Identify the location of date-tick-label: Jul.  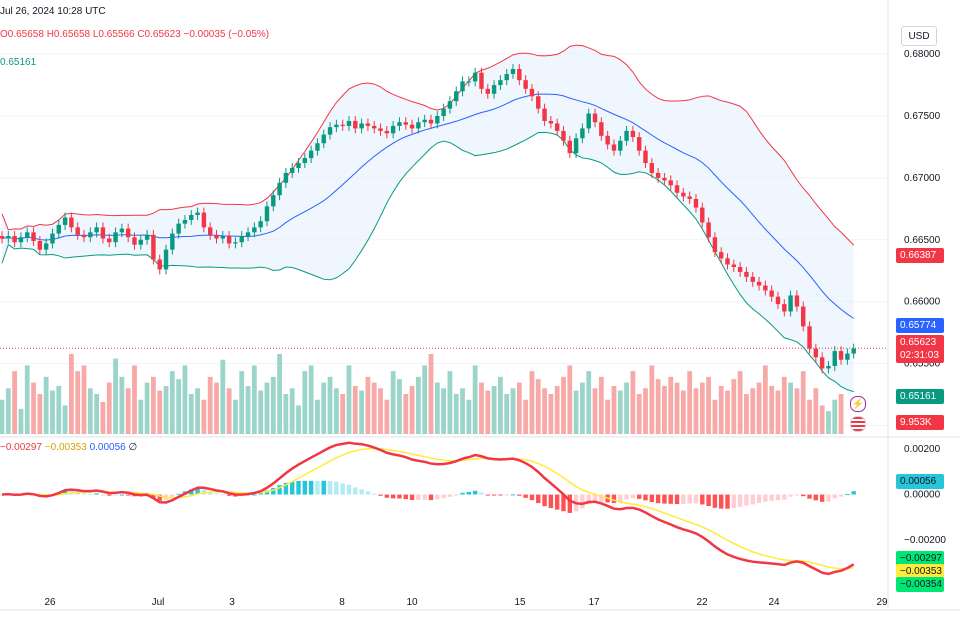
(158, 602).